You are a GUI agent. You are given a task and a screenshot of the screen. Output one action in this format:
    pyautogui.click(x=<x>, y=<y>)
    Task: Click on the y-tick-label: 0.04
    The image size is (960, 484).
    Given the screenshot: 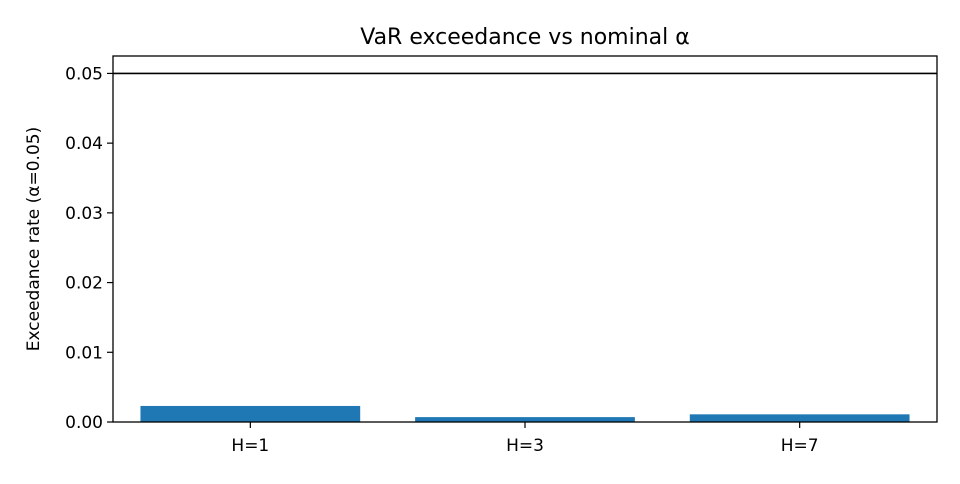 What is the action you would take?
    pyautogui.click(x=84, y=144)
    